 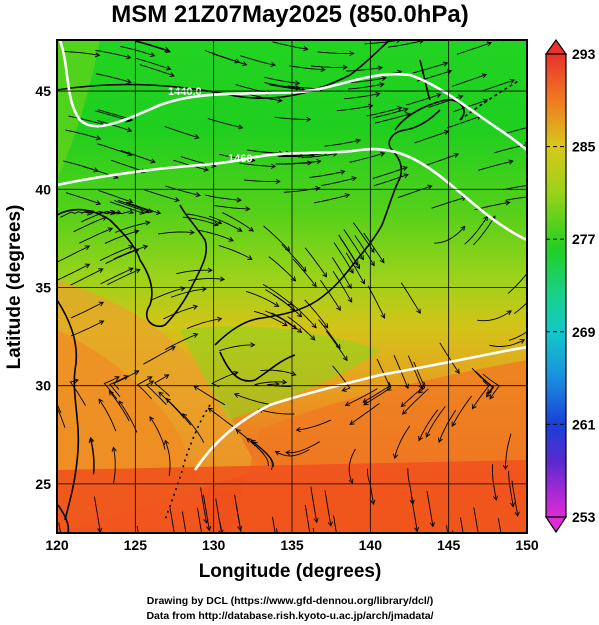 What do you see at coordinates (584, 54) in the screenshot?
I see `colorbar-tick-label: 293` at bounding box center [584, 54].